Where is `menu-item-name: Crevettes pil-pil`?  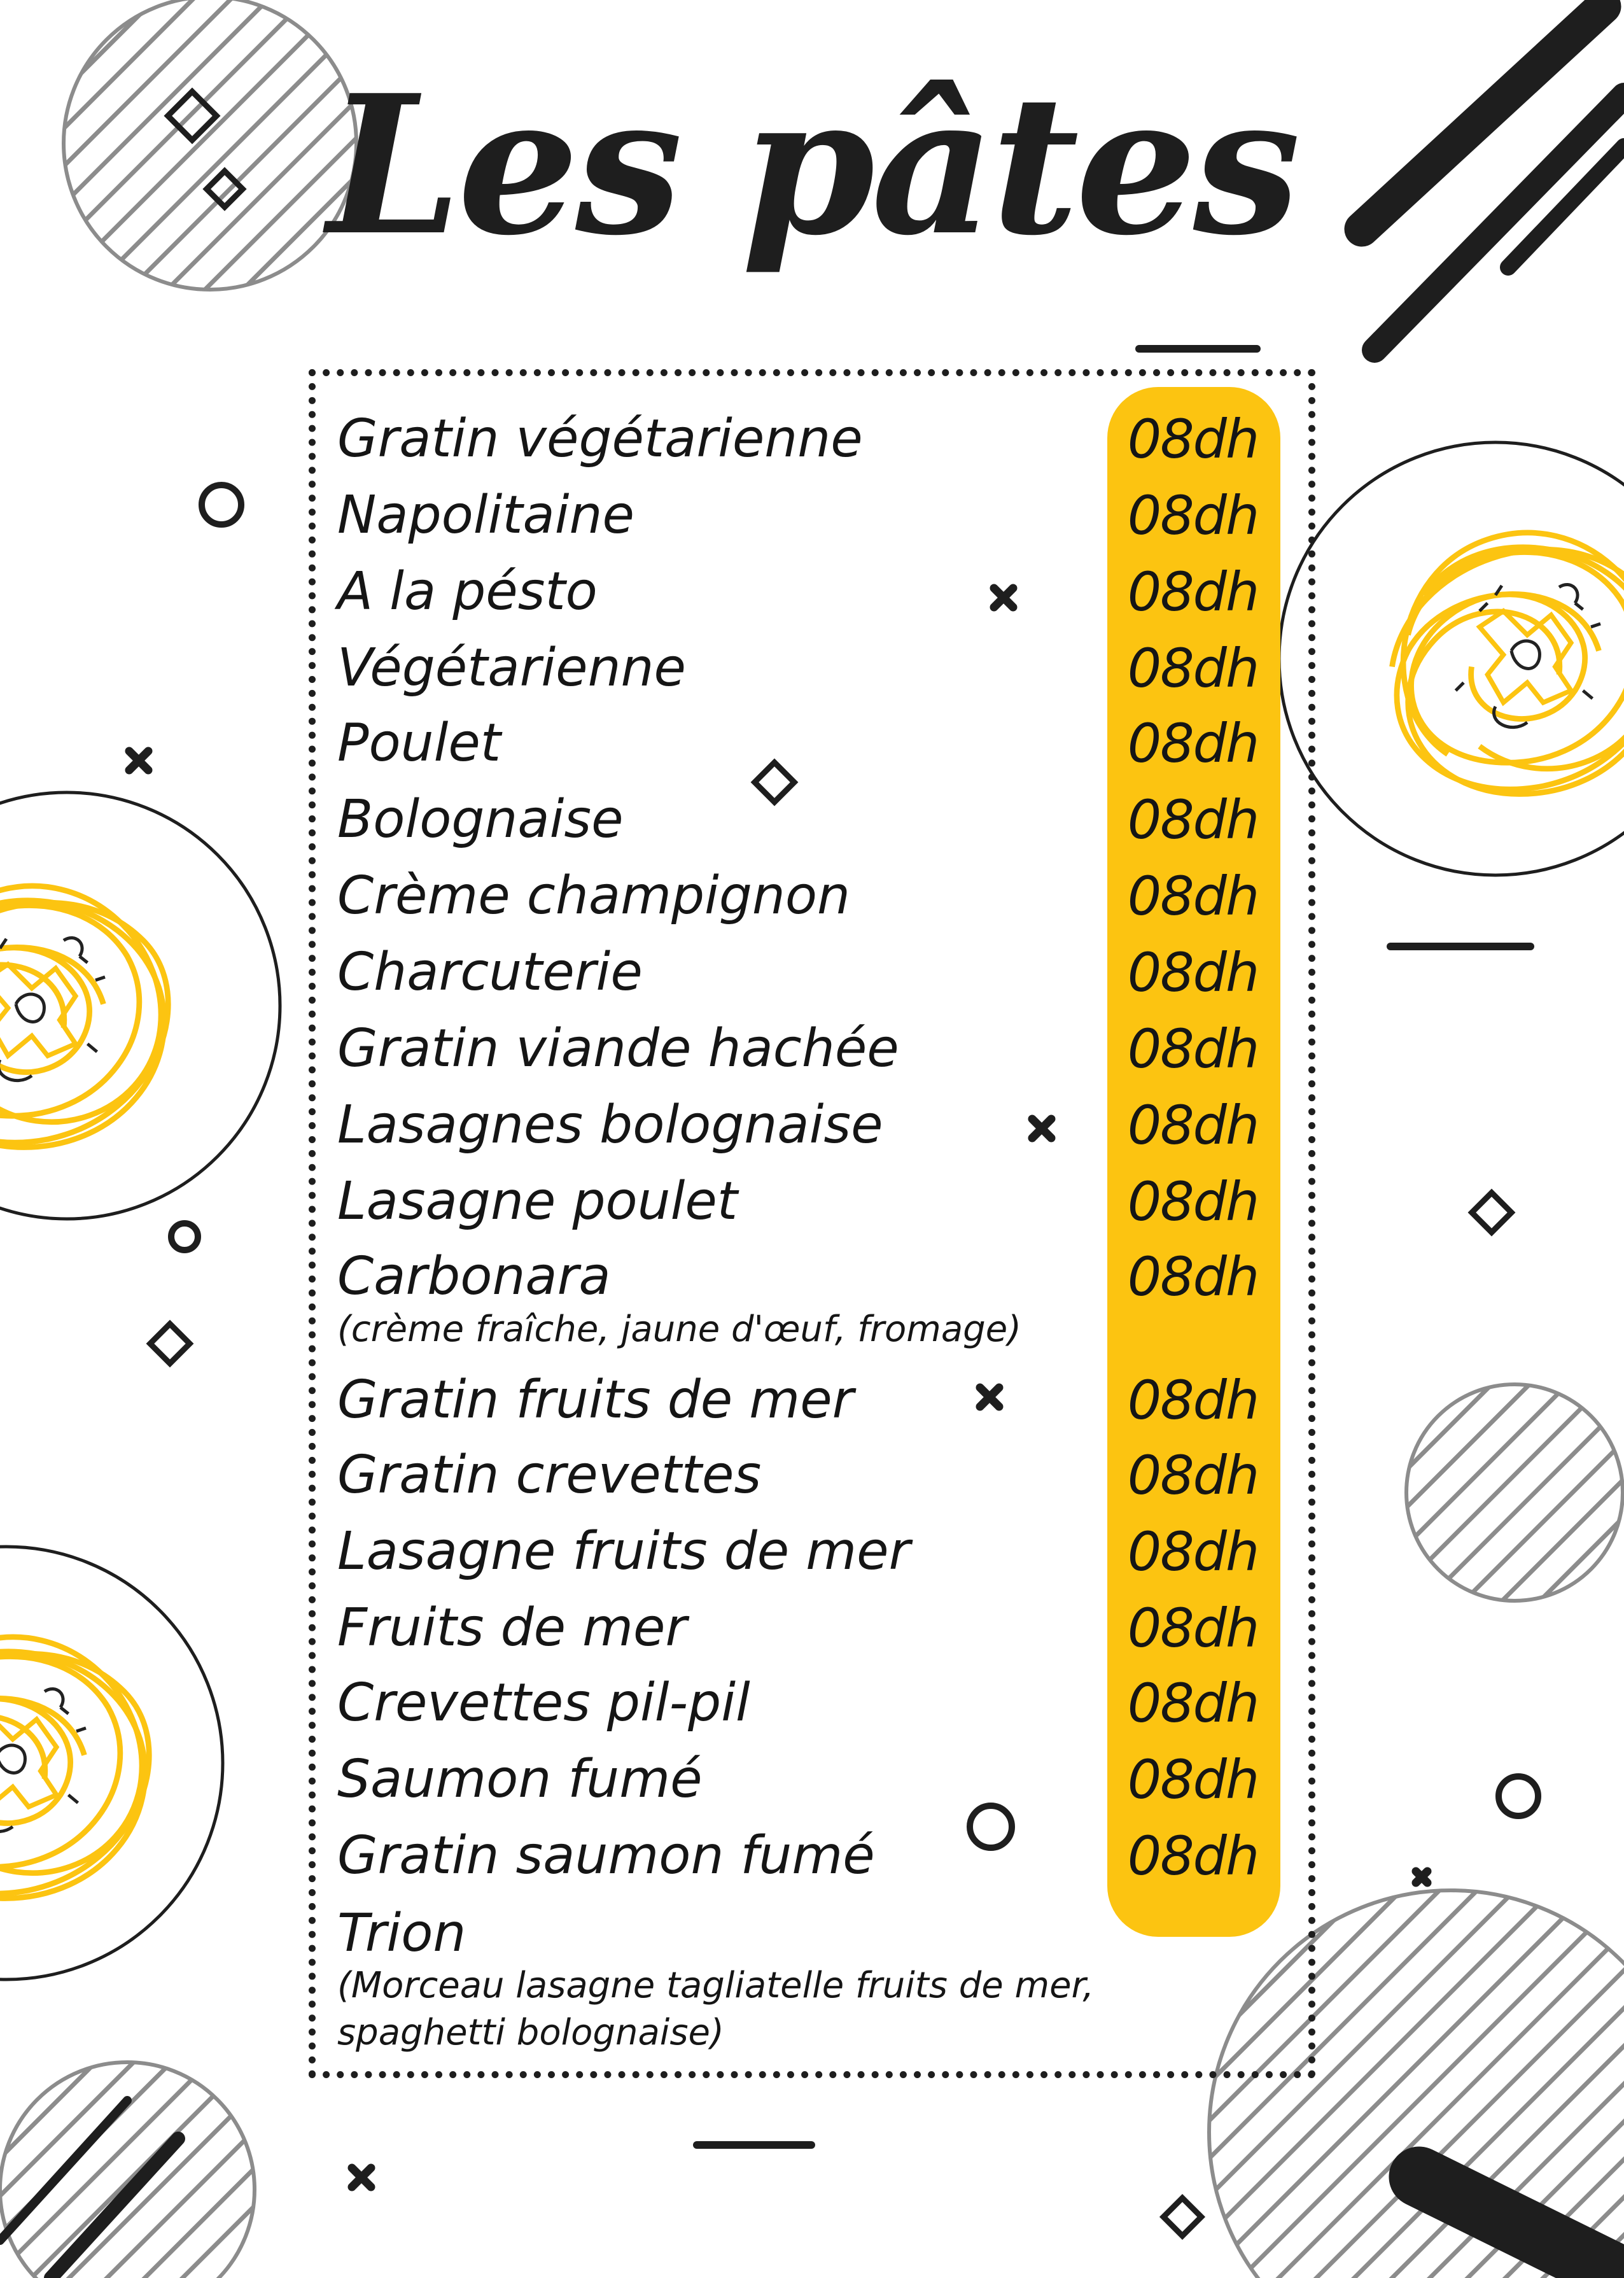 menu-item-name: Crevettes pil-pil is located at coordinates (543, 1703).